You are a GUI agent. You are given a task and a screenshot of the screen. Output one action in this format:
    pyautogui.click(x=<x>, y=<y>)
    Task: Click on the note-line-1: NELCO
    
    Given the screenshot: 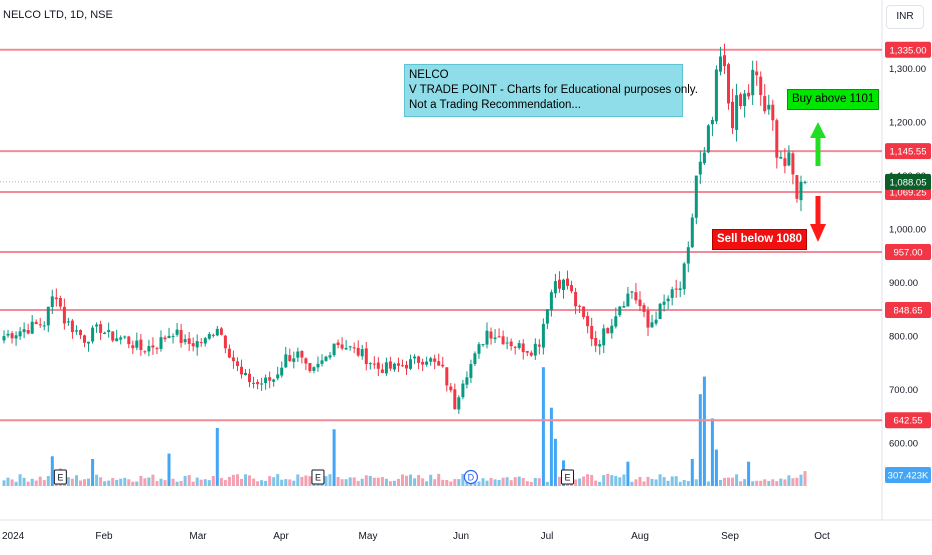 What is the action you would take?
    pyautogui.click(x=429, y=75)
    